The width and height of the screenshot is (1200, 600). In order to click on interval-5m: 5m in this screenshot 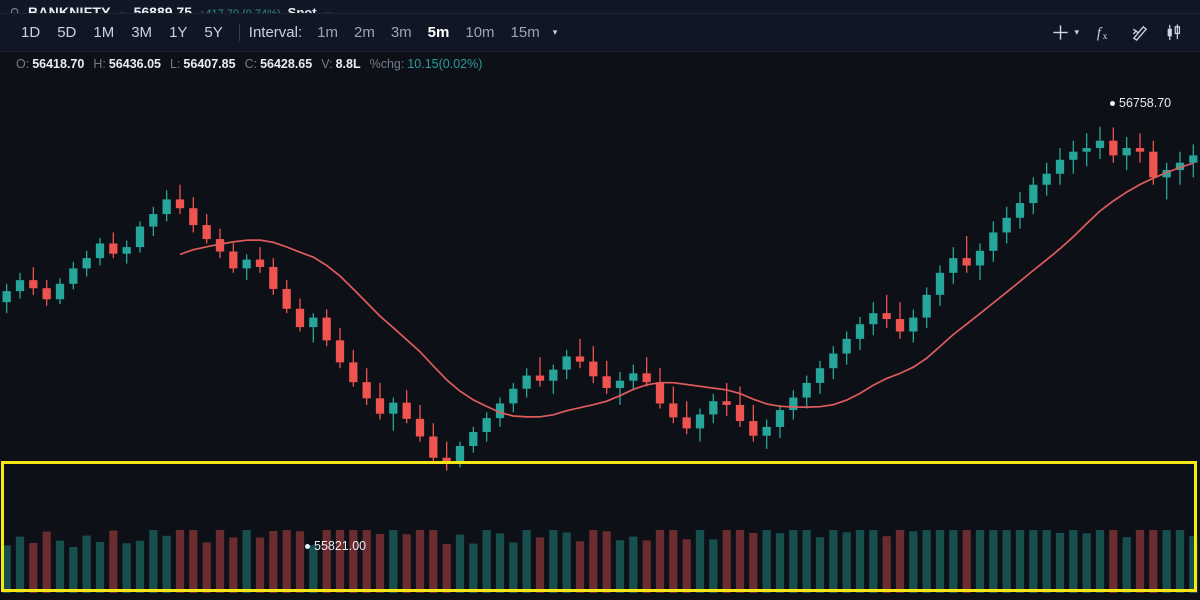, I will do `click(438, 32)`.